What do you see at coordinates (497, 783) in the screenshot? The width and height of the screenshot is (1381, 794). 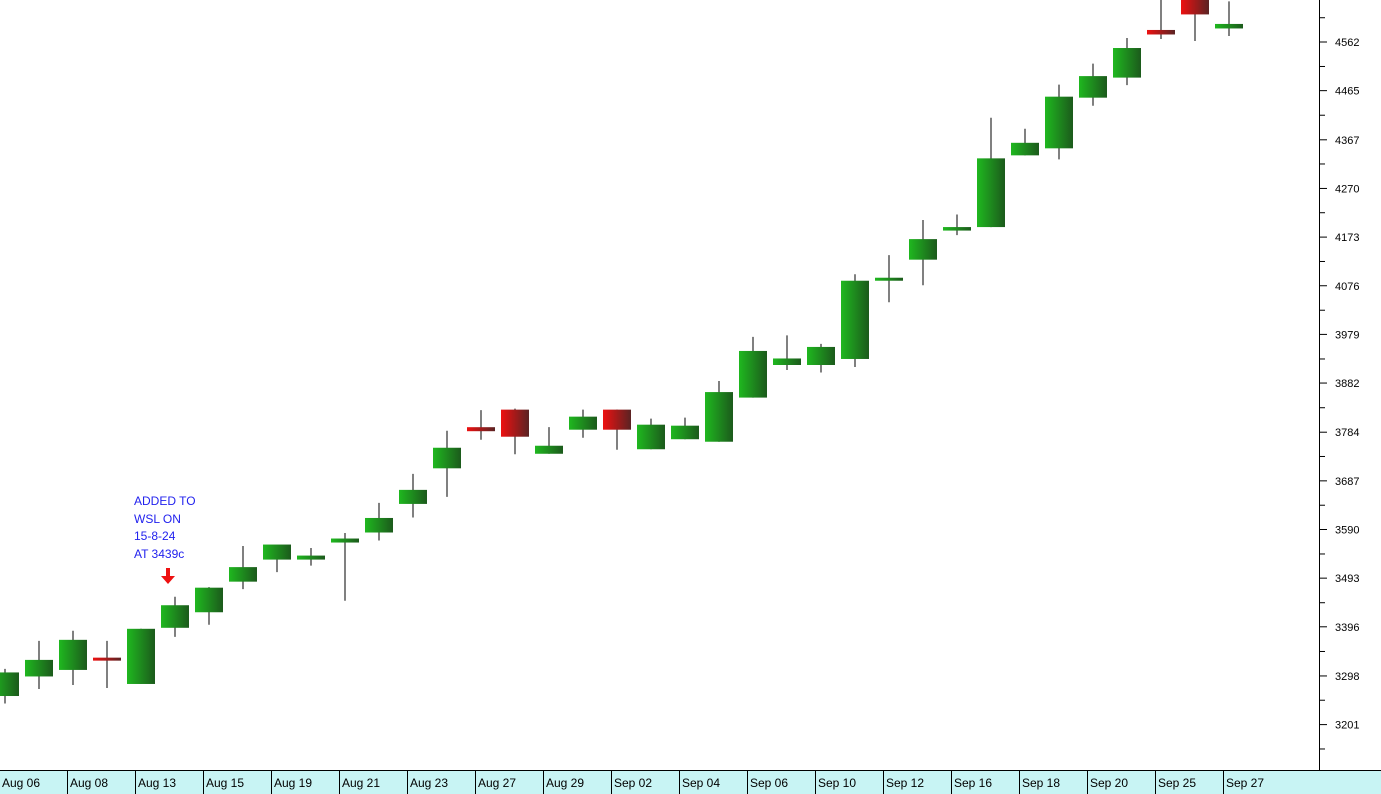 I see `x-tick-label: Aug 27` at bounding box center [497, 783].